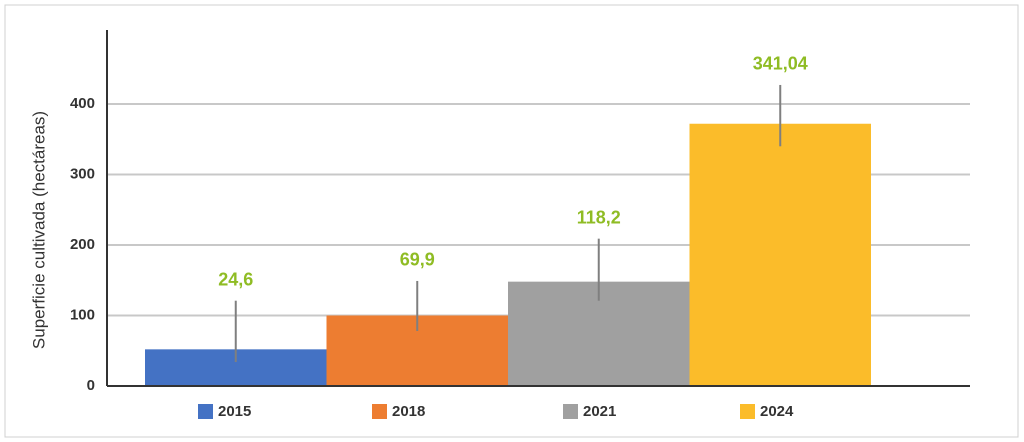 The height and width of the screenshot is (442, 1024). What do you see at coordinates (780, 64) in the screenshot?
I see `data-label: 341,04` at bounding box center [780, 64].